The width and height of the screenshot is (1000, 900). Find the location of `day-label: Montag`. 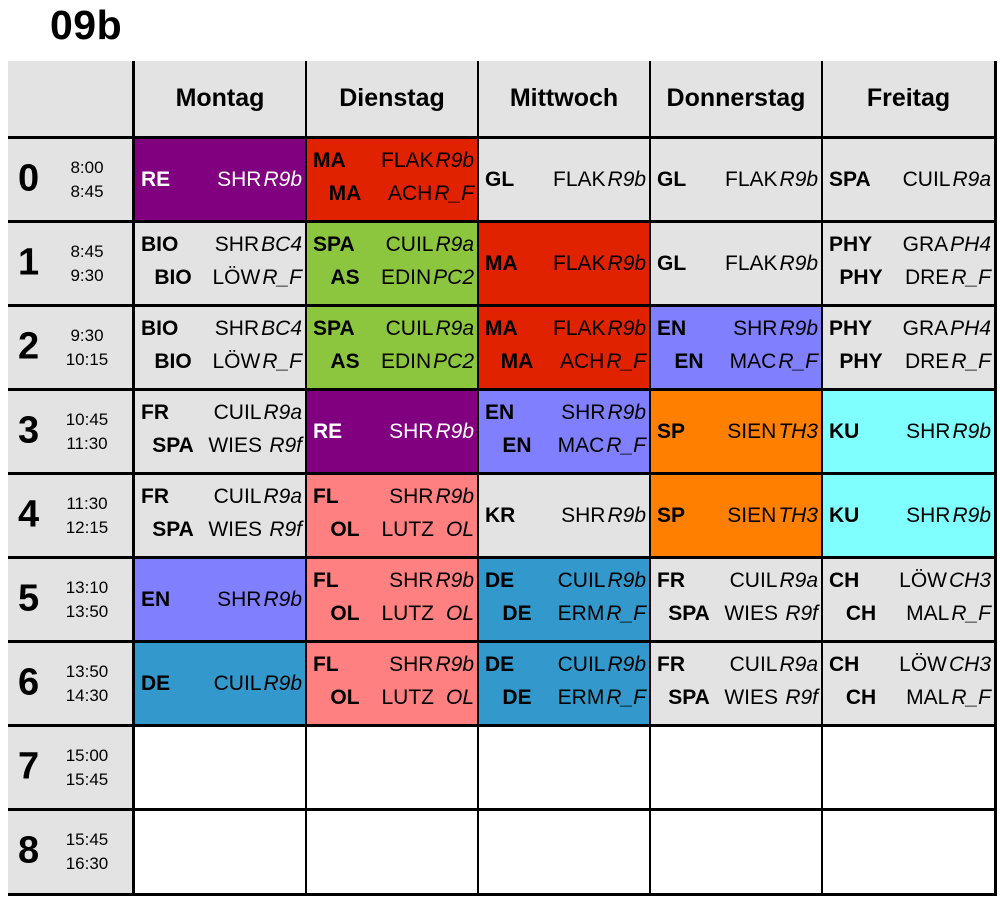

day-label: Montag is located at coordinates (220, 98).